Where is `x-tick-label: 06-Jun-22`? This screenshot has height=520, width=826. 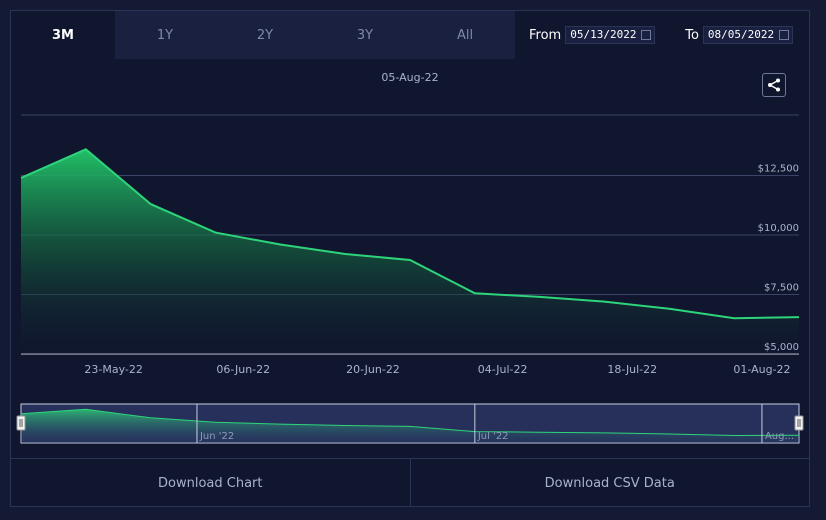
x-tick-label: 06-Jun-22 is located at coordinates (243, 369).